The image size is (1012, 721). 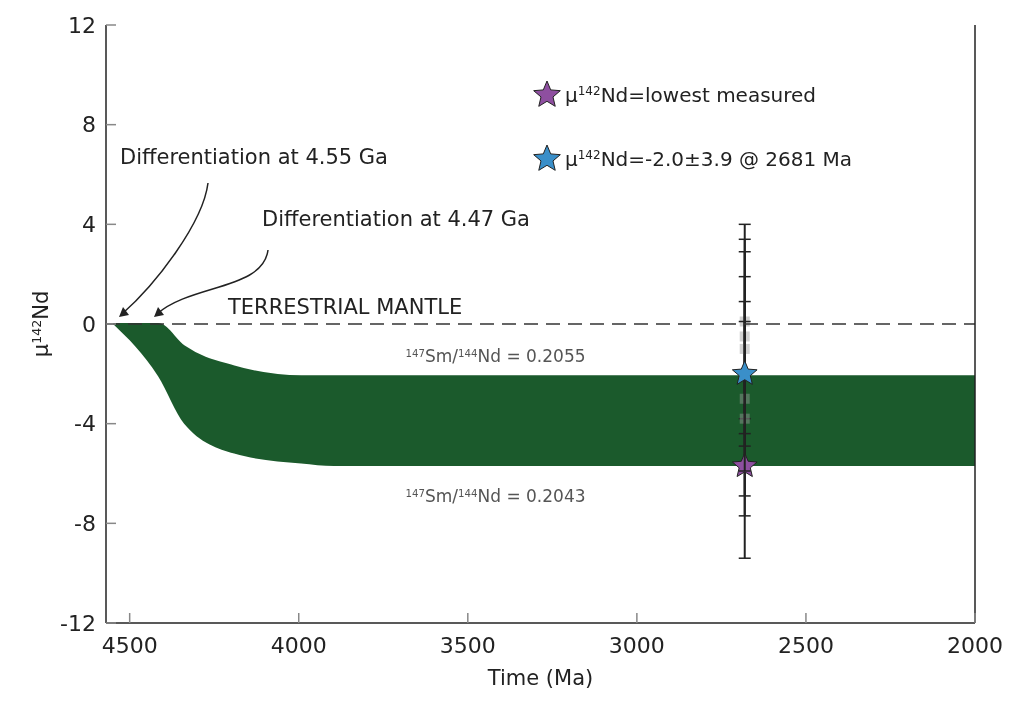 I want to click on point, so click(x=744, y=372).